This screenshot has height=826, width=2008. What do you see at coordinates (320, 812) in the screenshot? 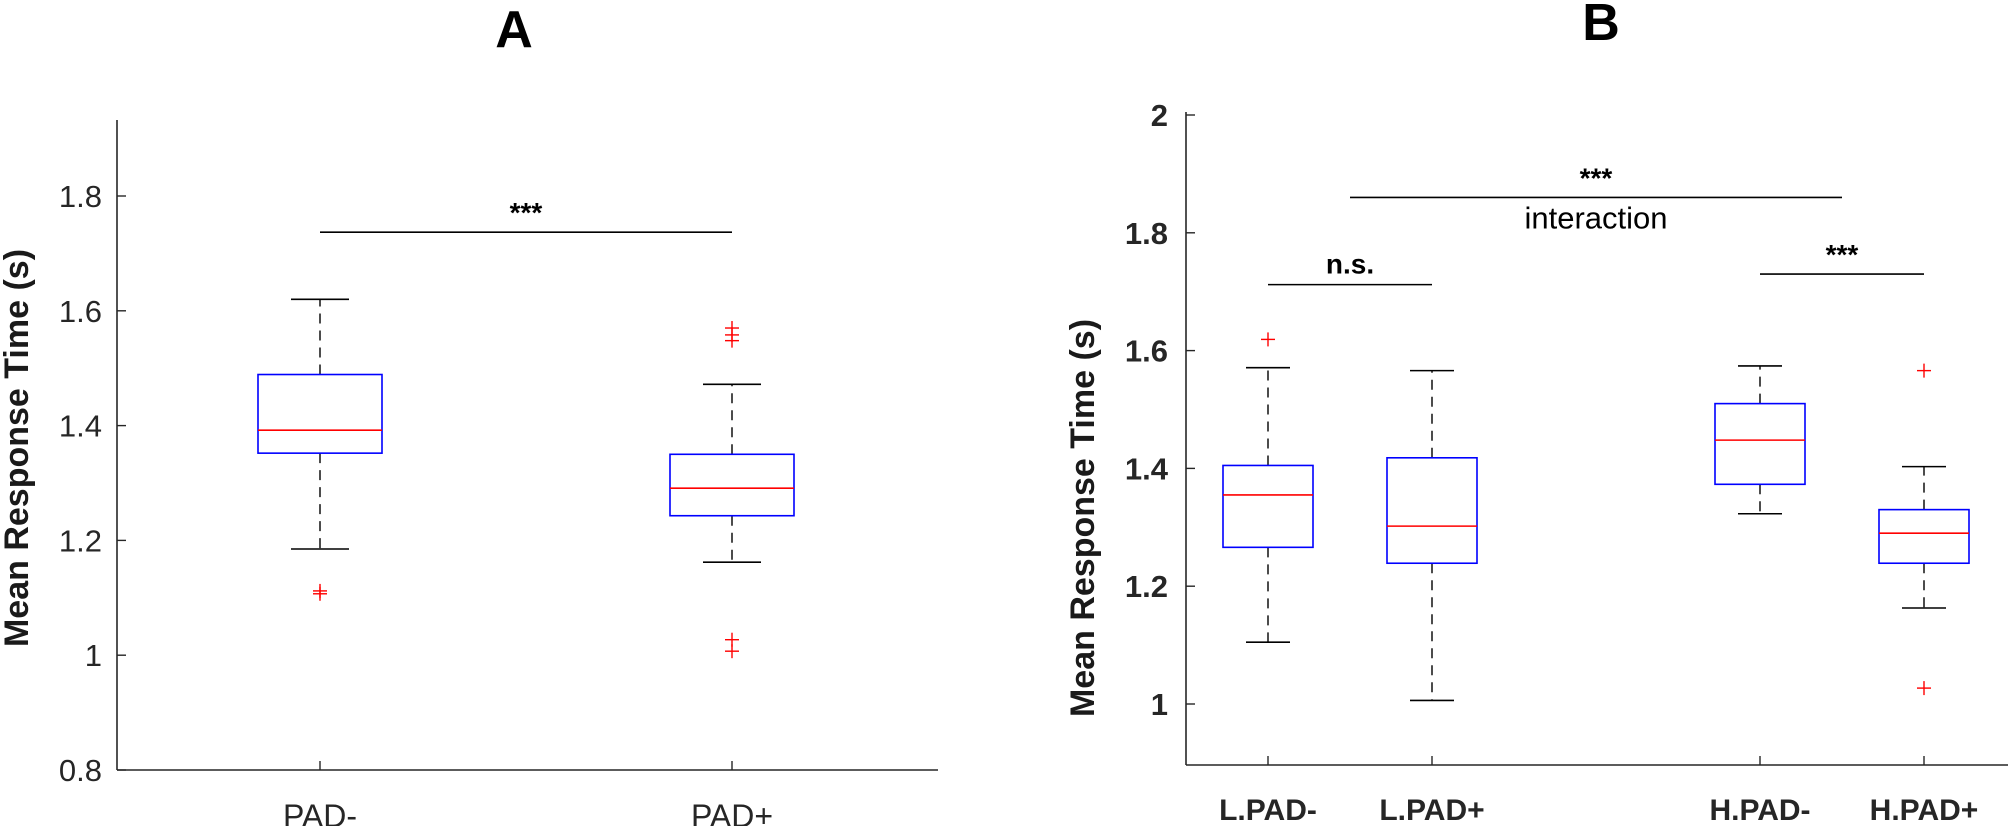
I see `panel-a-category-label: PAD-` at bounding box center [320, 812].